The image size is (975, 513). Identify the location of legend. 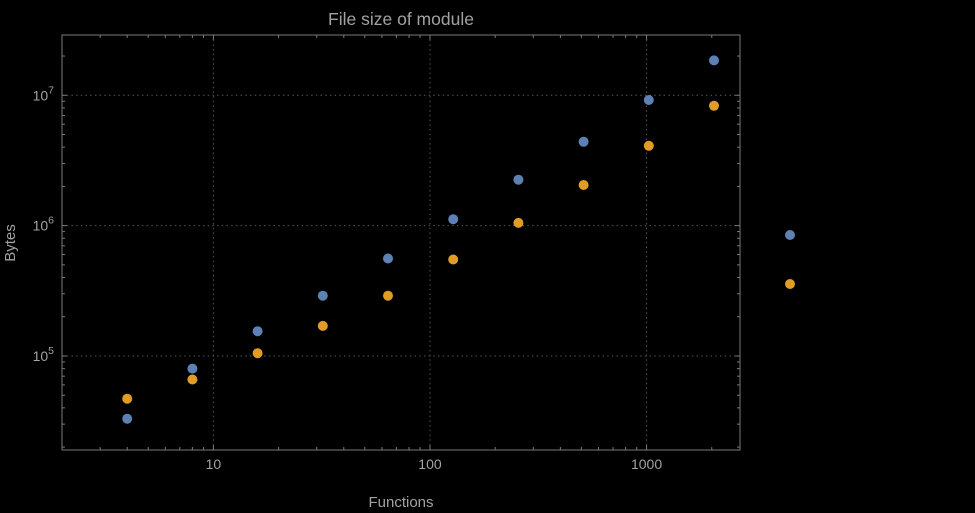
(790, 259).